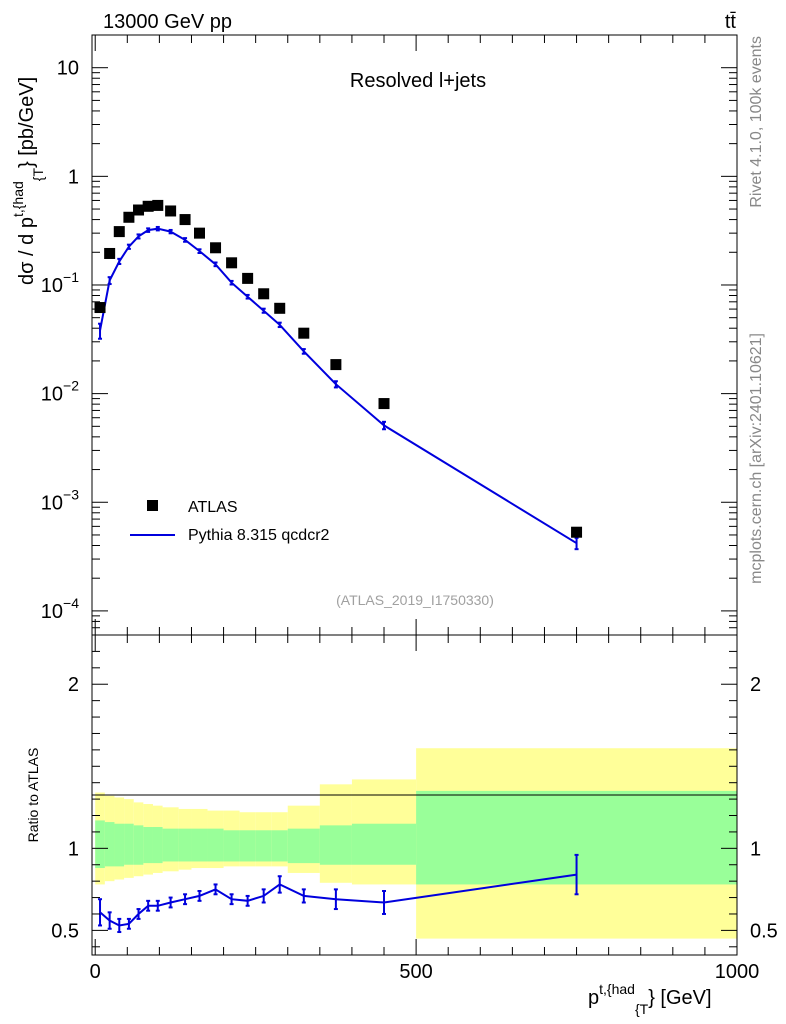  I want to click on main-ylabel-sup: t,{had, so click(18, 199).